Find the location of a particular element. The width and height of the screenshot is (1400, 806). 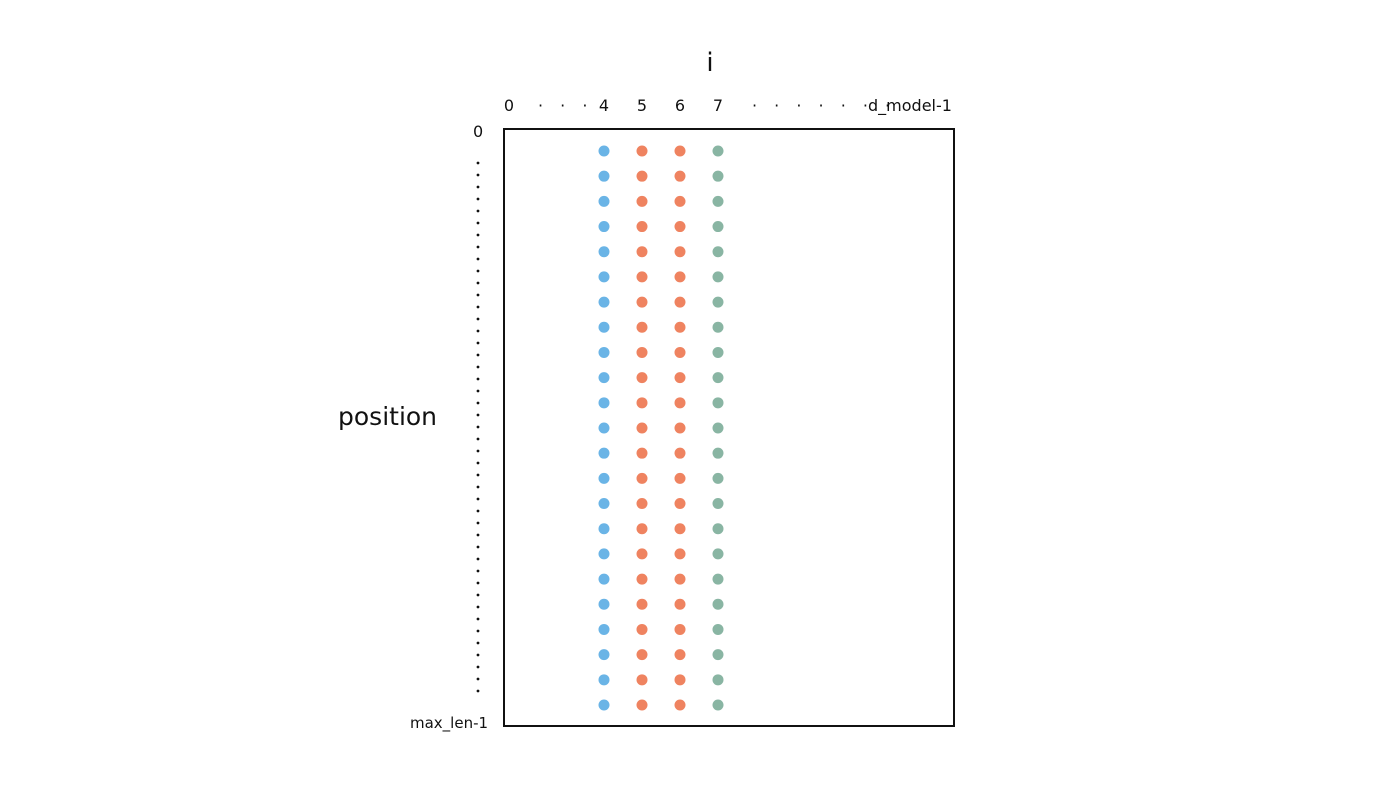

y-axis-title: position is located at coordinates (388, 416).